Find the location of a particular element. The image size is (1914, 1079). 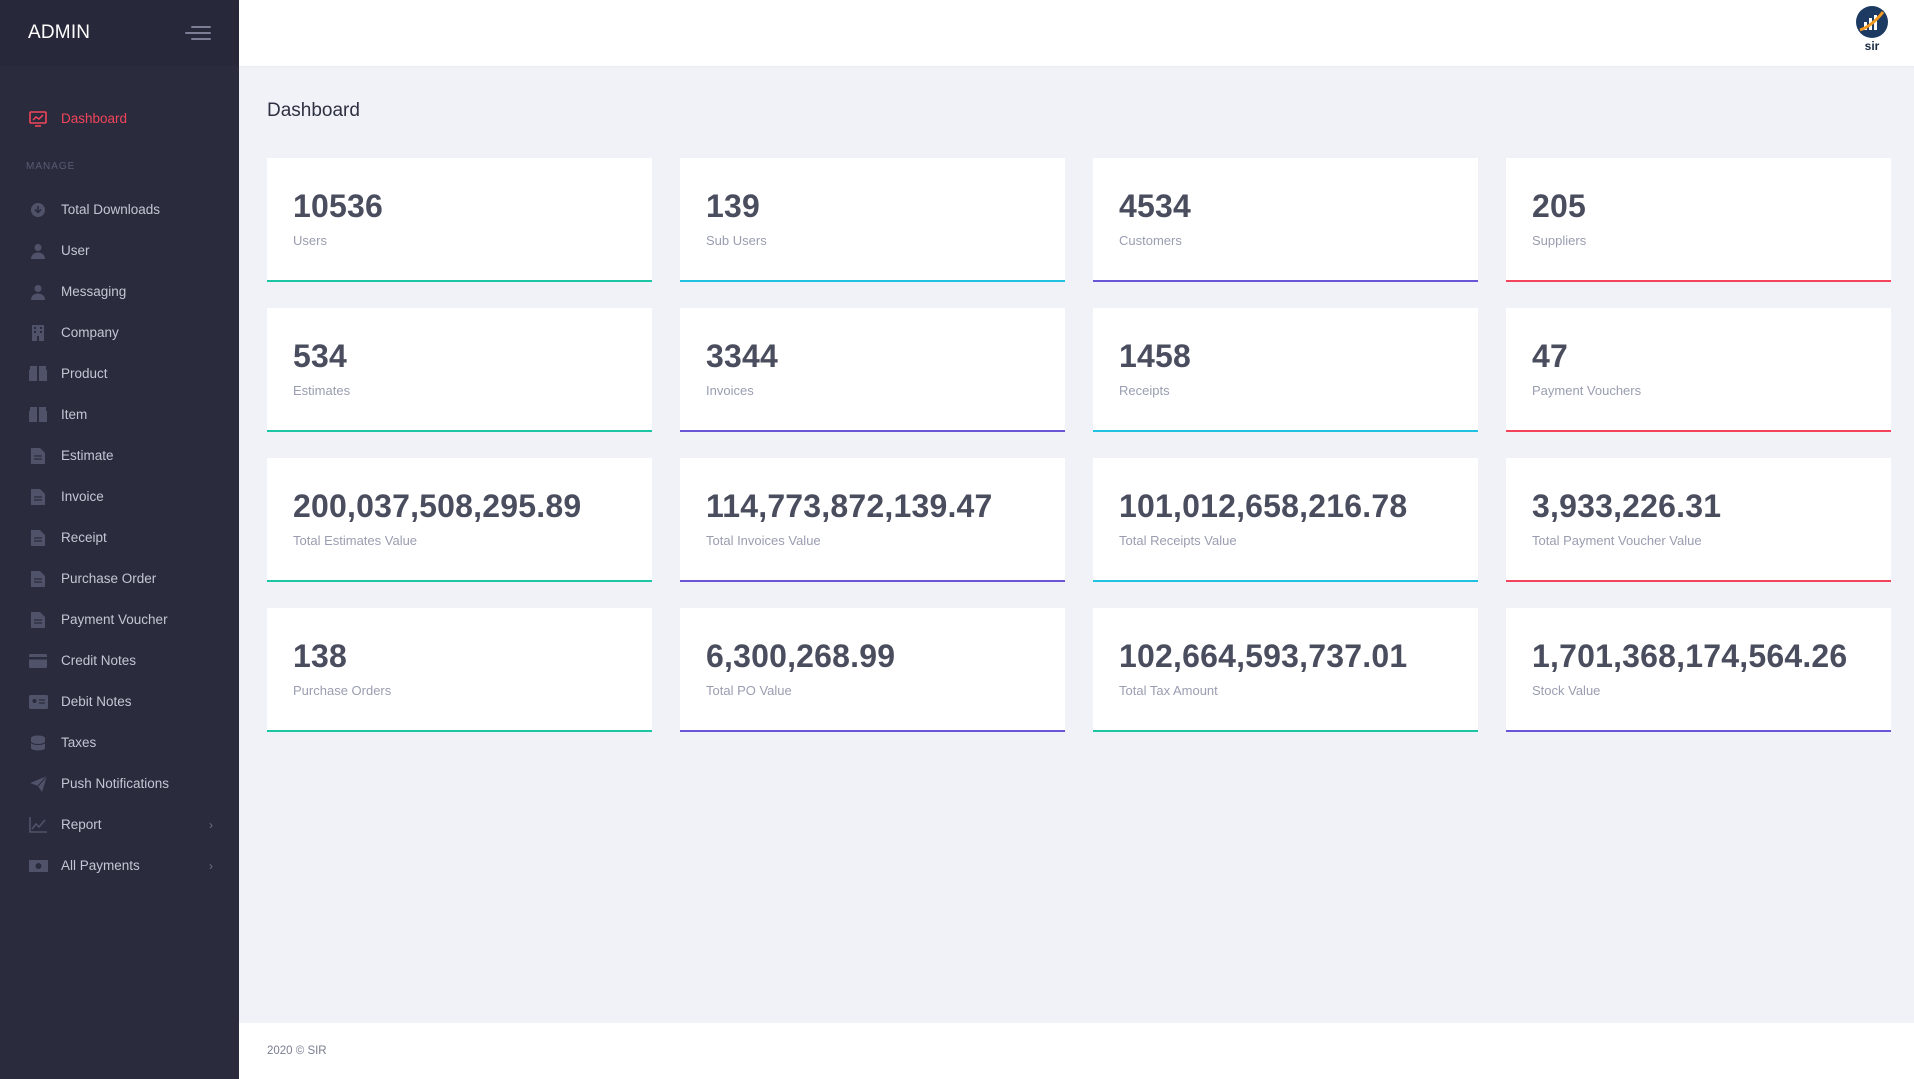

stat-card-total-invoices-value: 114,773,872,139.47 Total Invoices Value is located at coordinates (872, 520).